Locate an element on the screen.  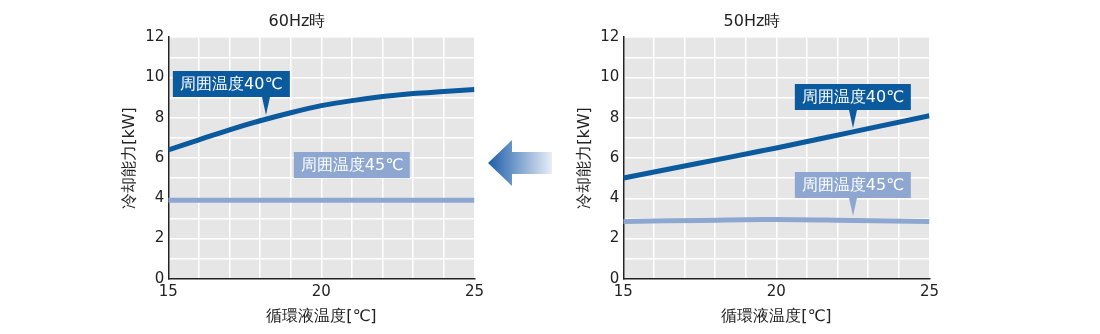
chart-title: 60Hz時 is located at coordinates (297, 20).